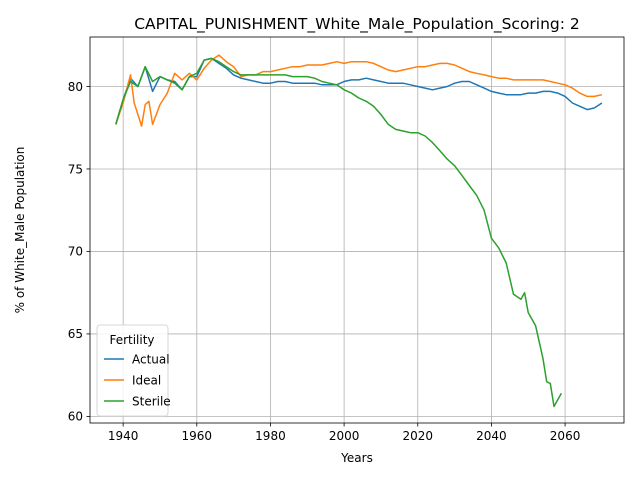 This screenshot has height=480, width=640. I want to click on y-tick-label: 75, so click(75, 169).